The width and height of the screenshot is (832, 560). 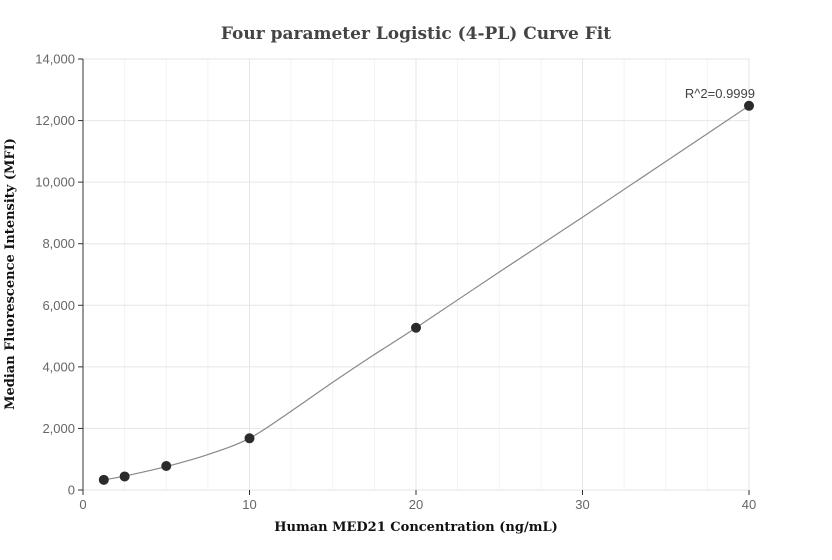 I want to click on y-tick-label: 2,000, so click(x=58, y=428).